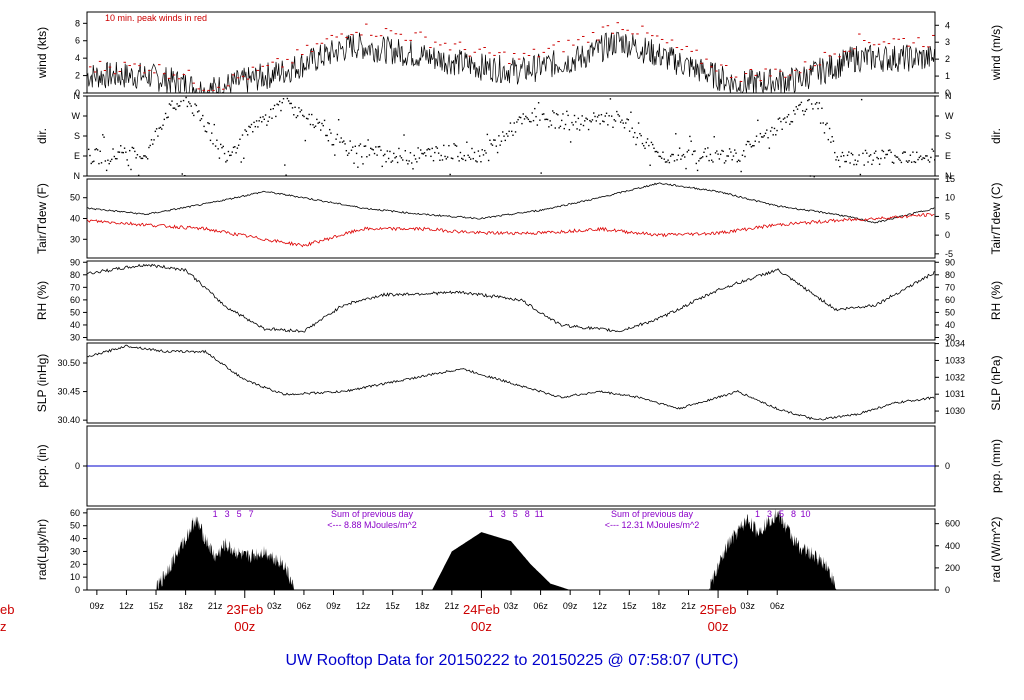 This screenshot has width=1024, height=700. What do you see at coordinates (996, 136) in the screenshot?
I see `direction-ylabel-right: dir.` at bounding box center [996, 136].